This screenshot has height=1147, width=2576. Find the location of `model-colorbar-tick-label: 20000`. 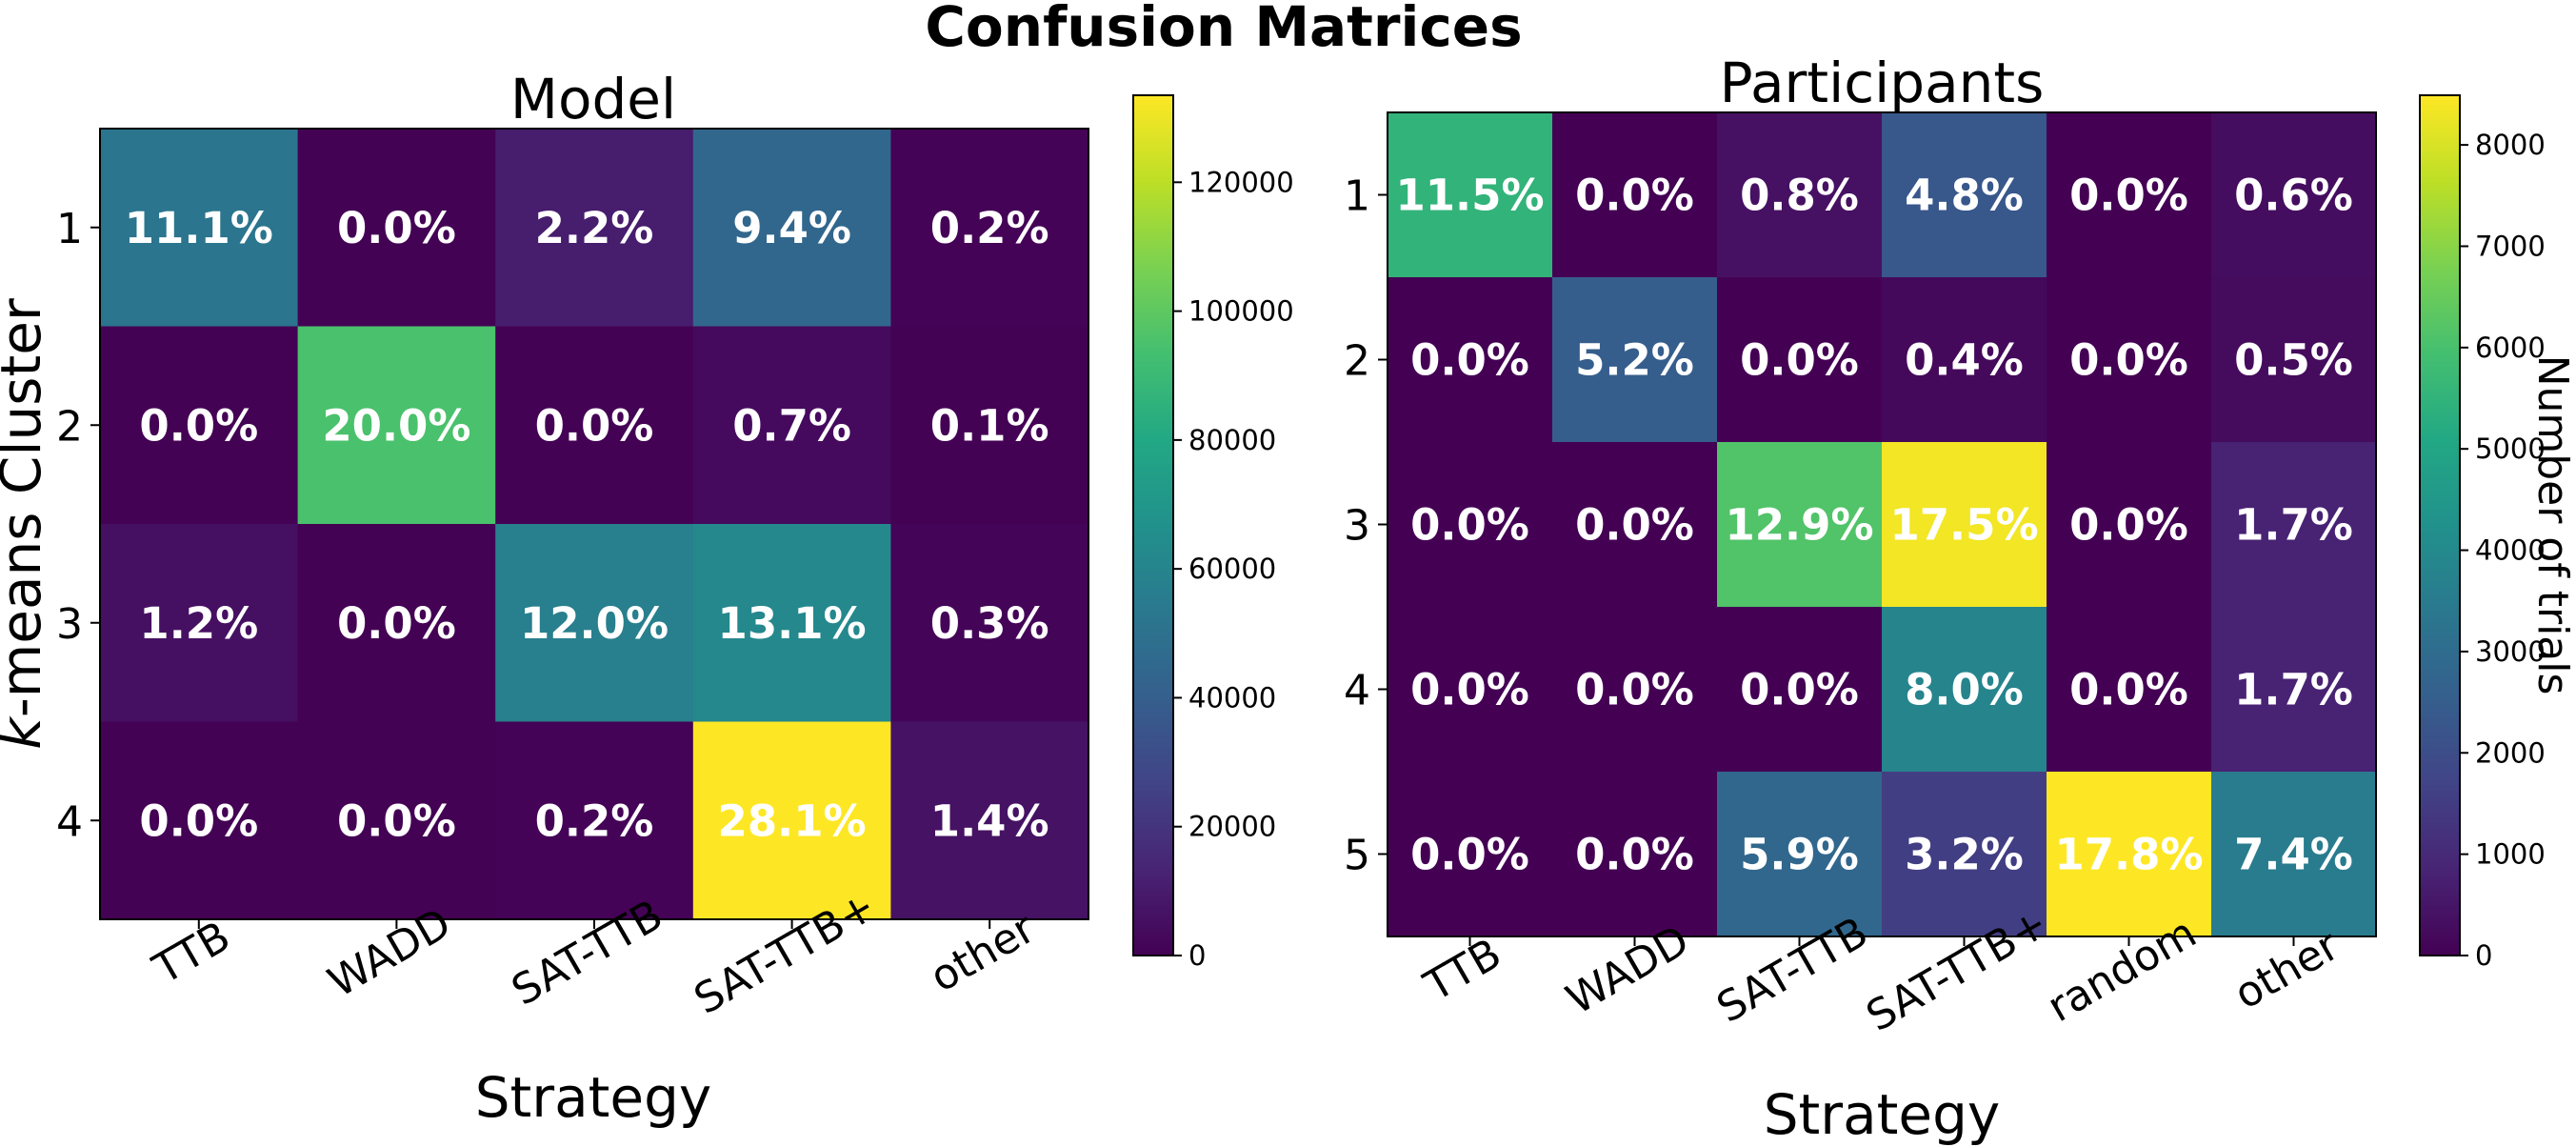

model-colorbar-tick-label: 20000 is located at coordinates (1232, 827).